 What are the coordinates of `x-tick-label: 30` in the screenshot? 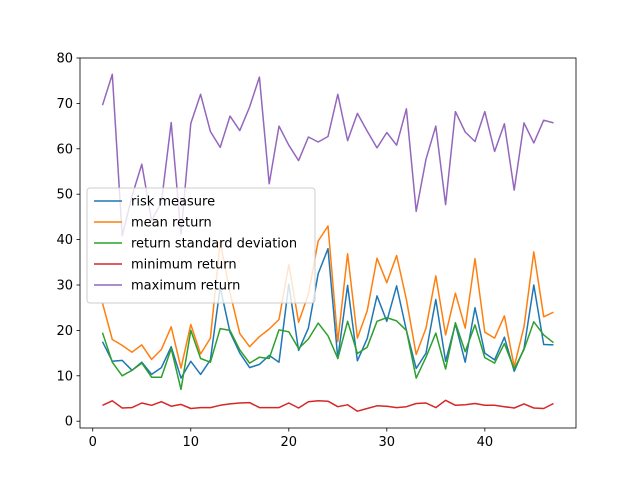 It's located at (387, 442).